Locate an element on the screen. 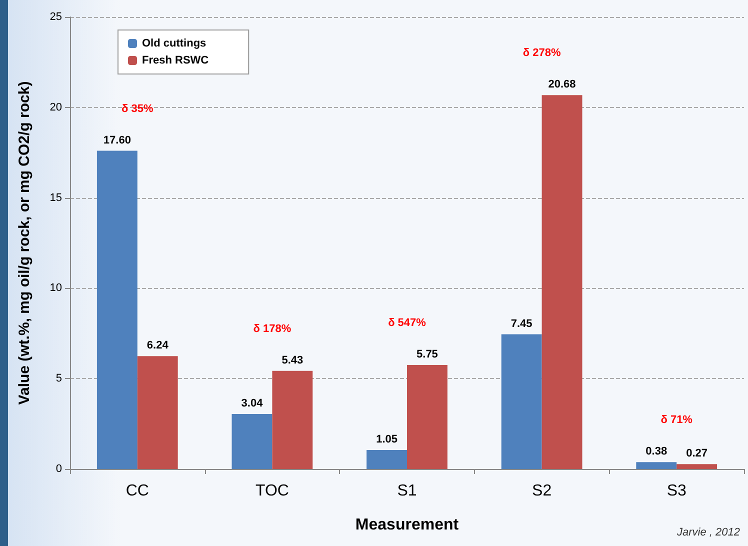 This screenshot has width=748, height=546. annotation: δ 178% is located at coordinates (272, 328).